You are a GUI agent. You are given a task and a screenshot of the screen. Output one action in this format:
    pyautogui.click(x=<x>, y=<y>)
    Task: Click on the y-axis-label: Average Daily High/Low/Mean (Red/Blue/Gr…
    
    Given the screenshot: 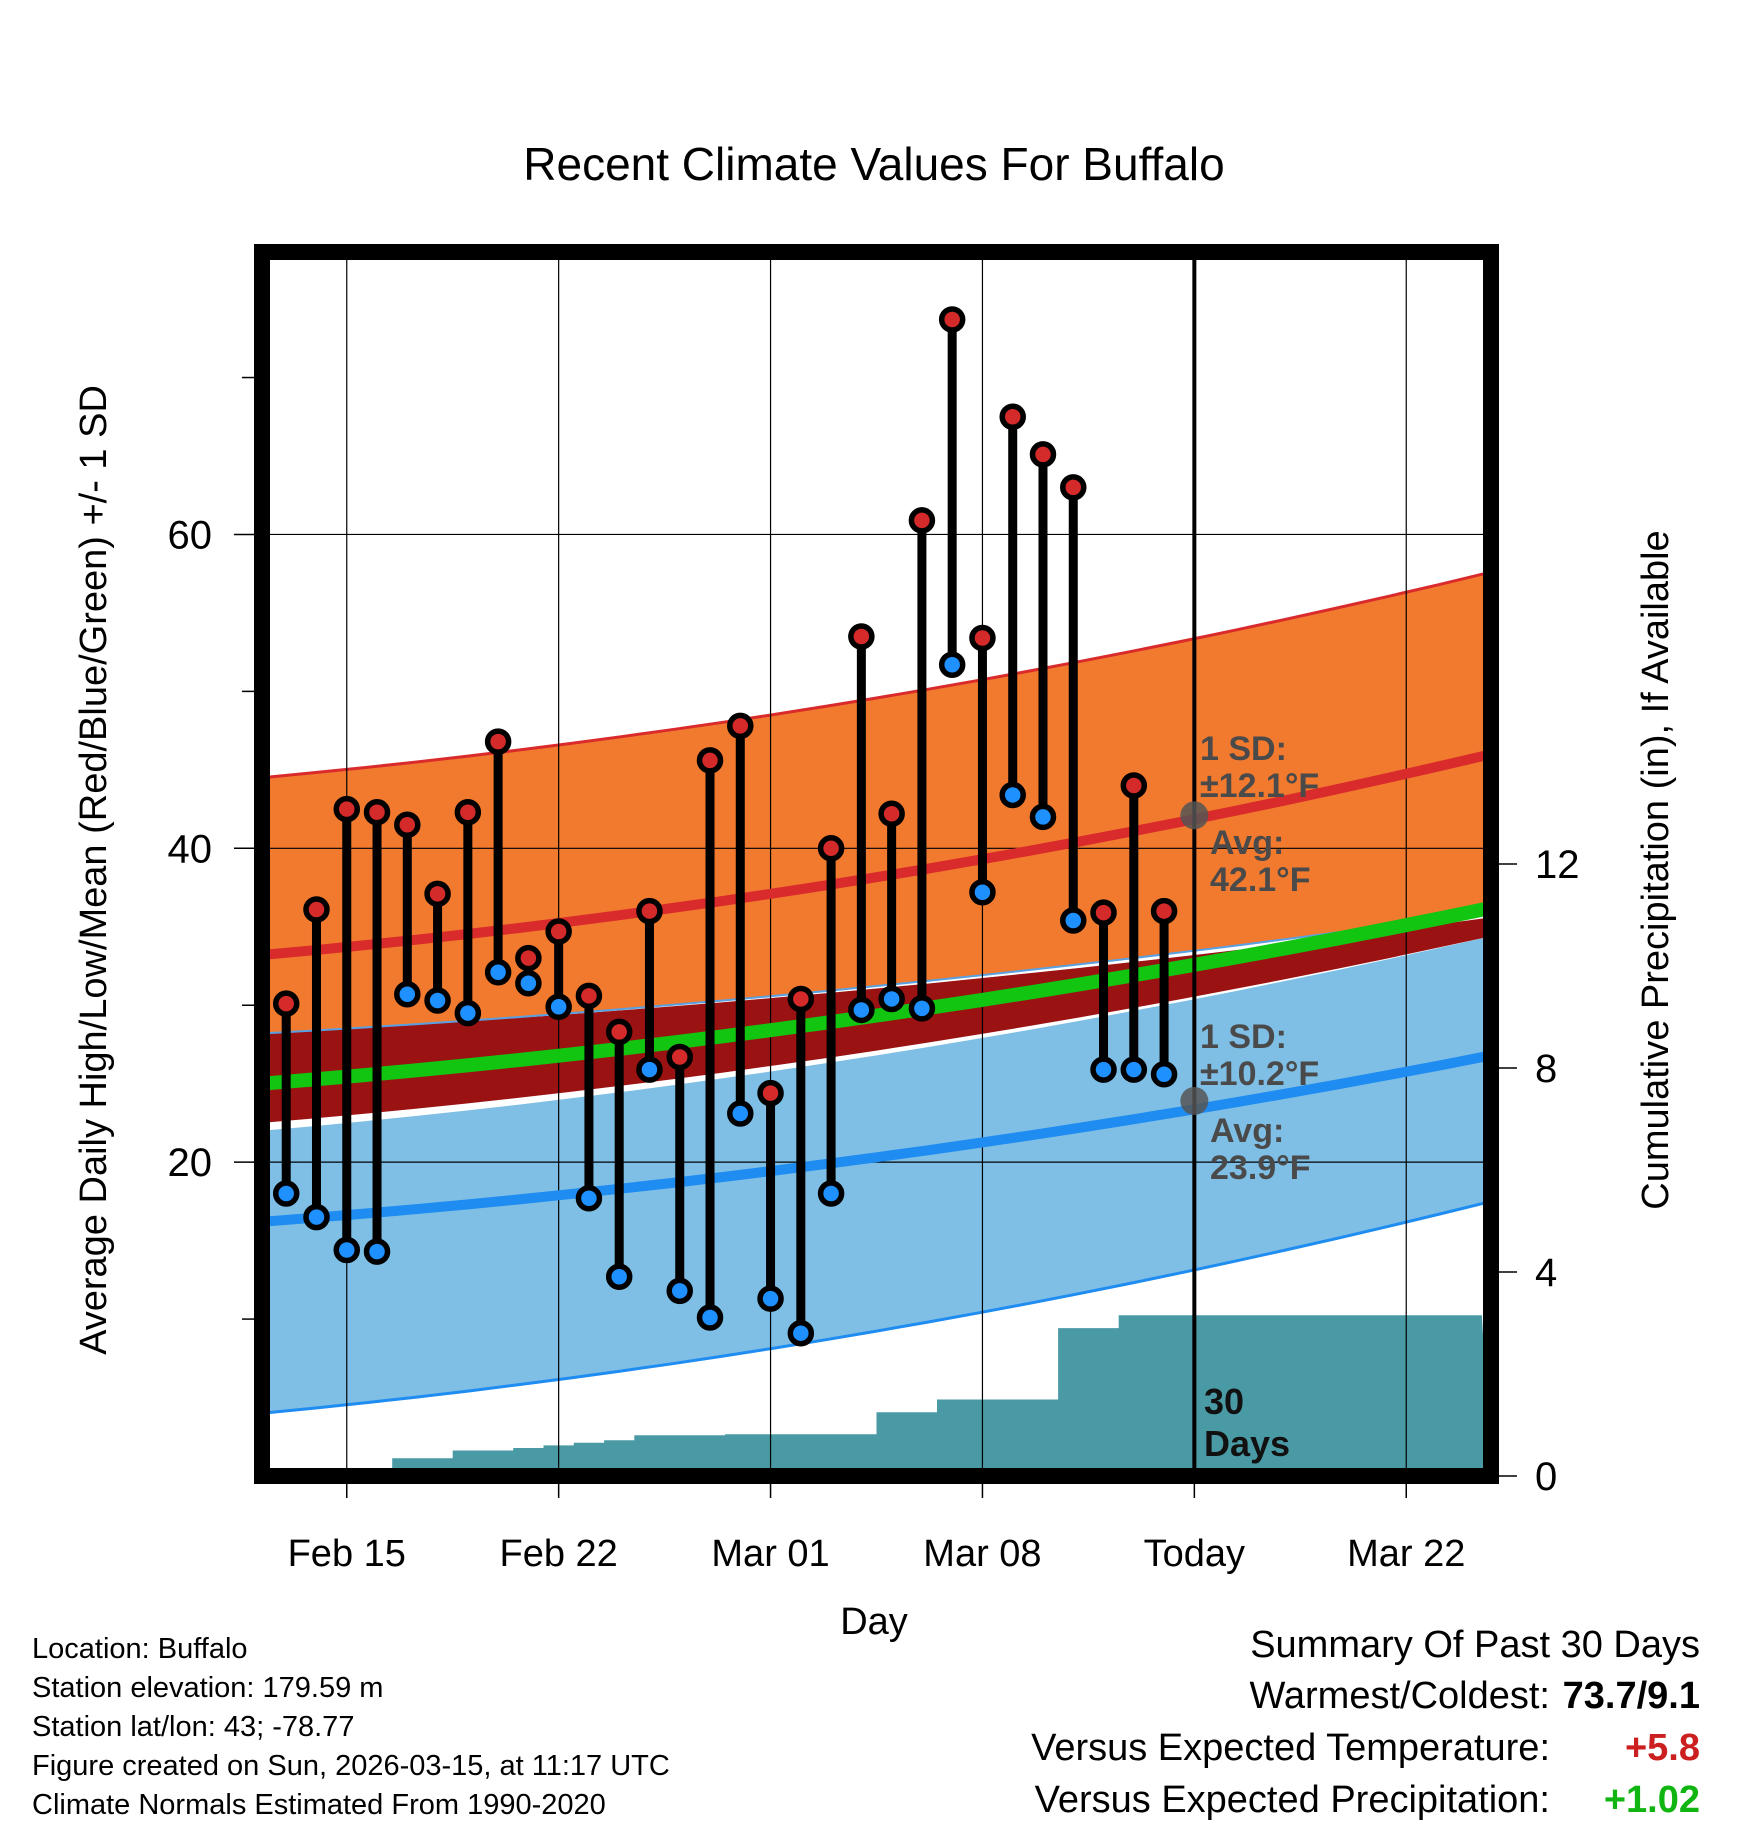 What is the action you would take?
    pyautogui.click(x=94, y=870)
    